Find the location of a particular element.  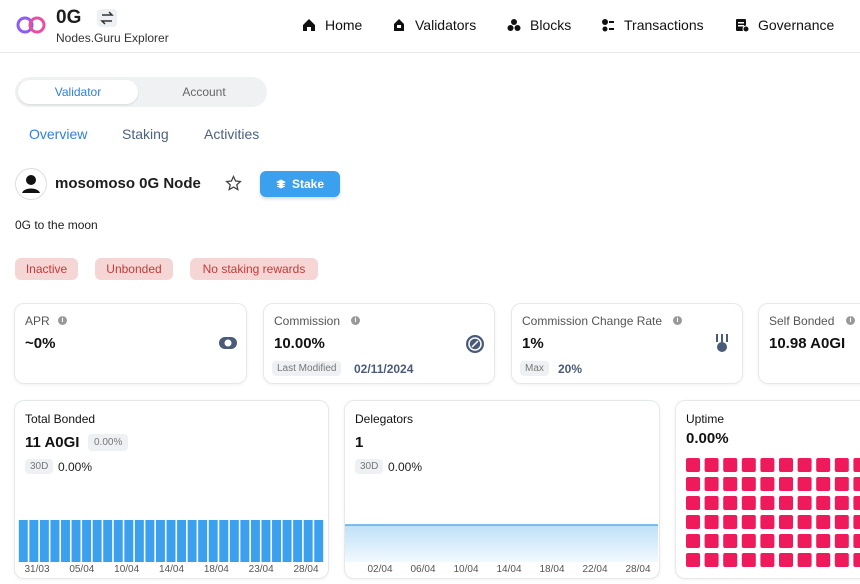

tab-activities: Activities is located at coordinates (232, 134).